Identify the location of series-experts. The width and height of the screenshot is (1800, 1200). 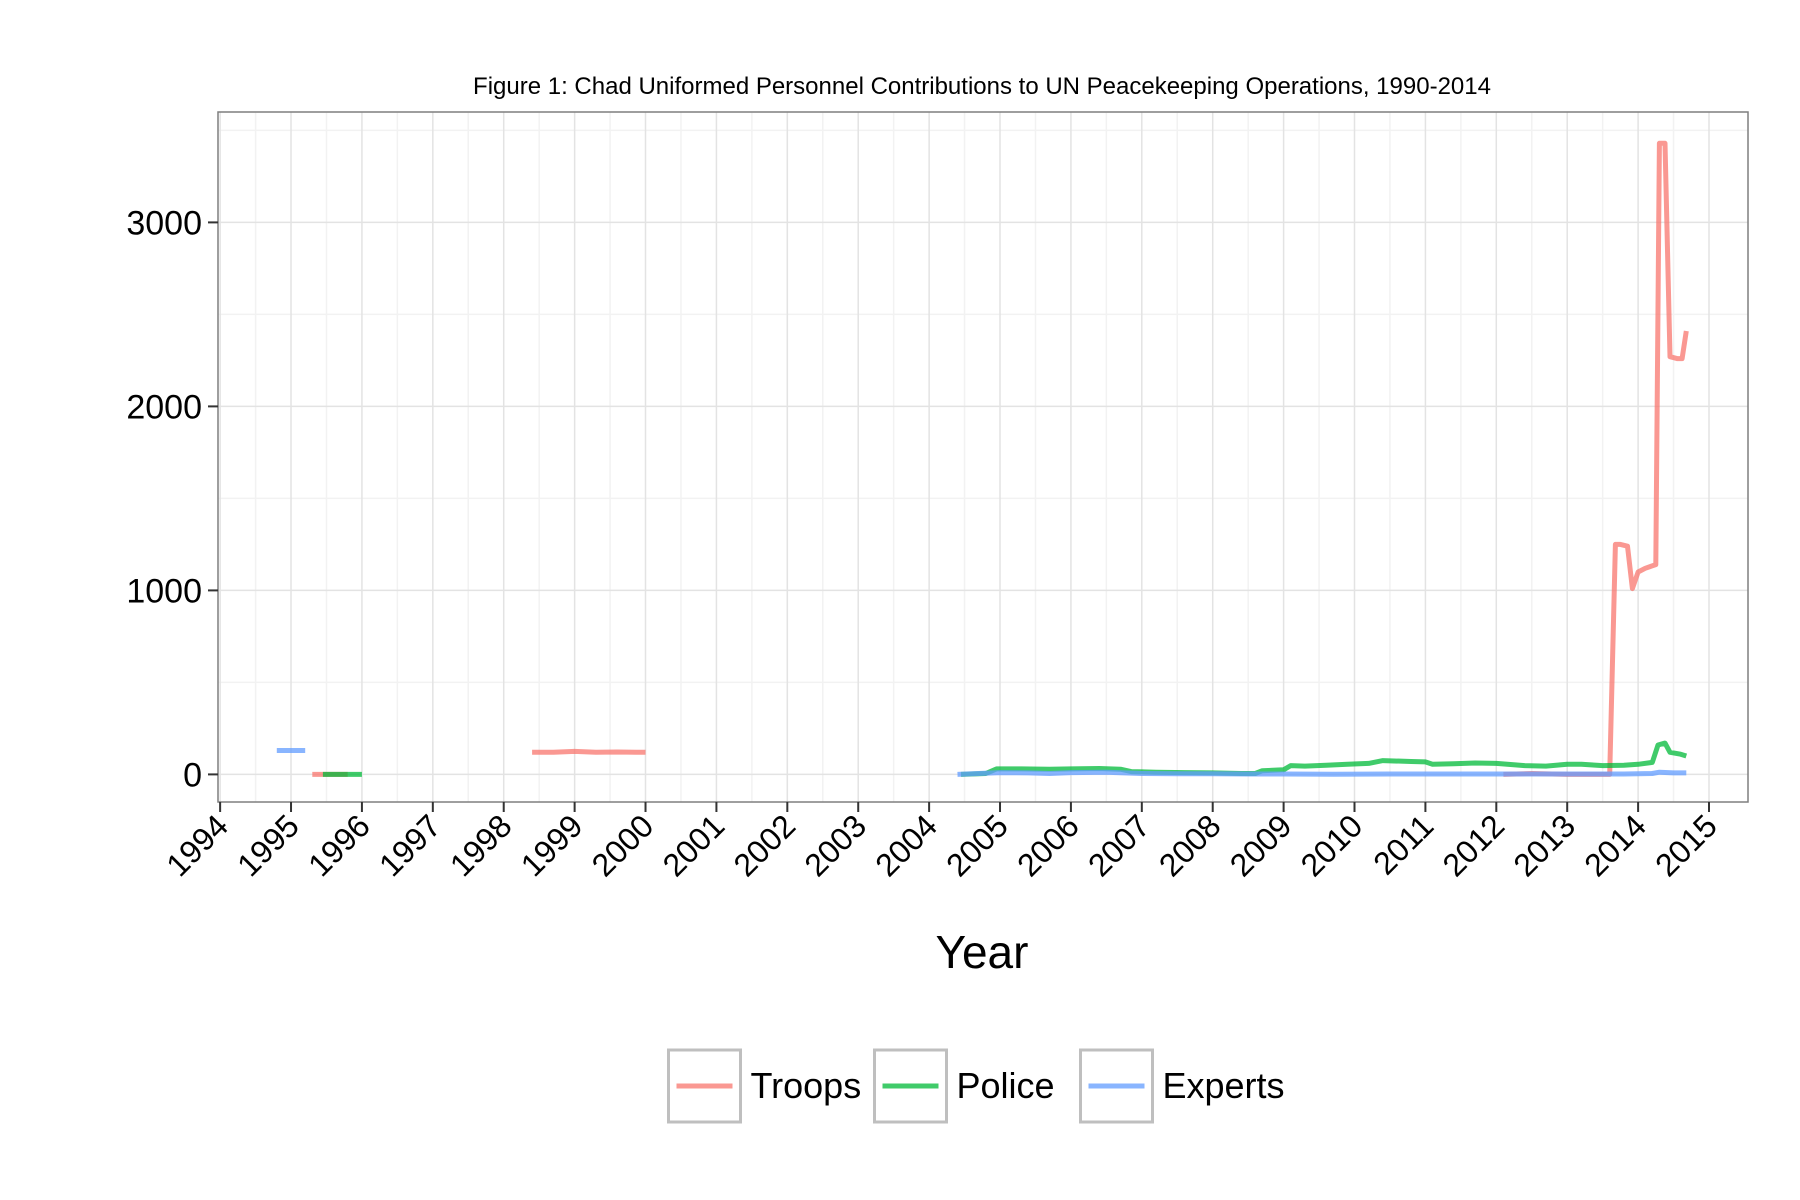
(981, 762).